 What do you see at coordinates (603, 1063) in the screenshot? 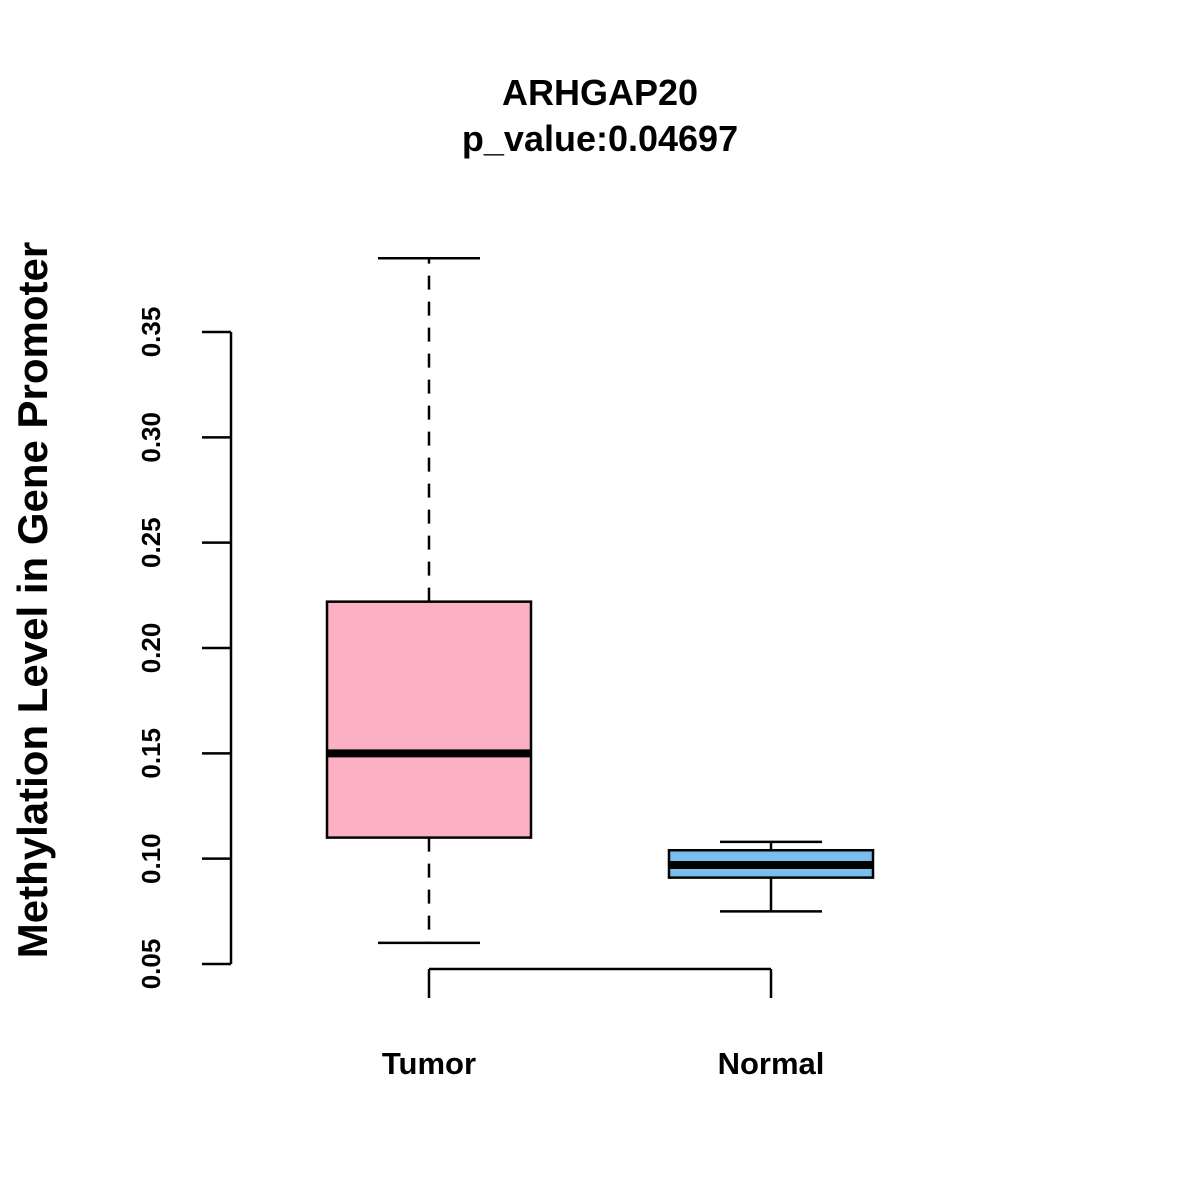
I see `x-axis-labels: Tumor Normal` at bounding box center [603, 1063].